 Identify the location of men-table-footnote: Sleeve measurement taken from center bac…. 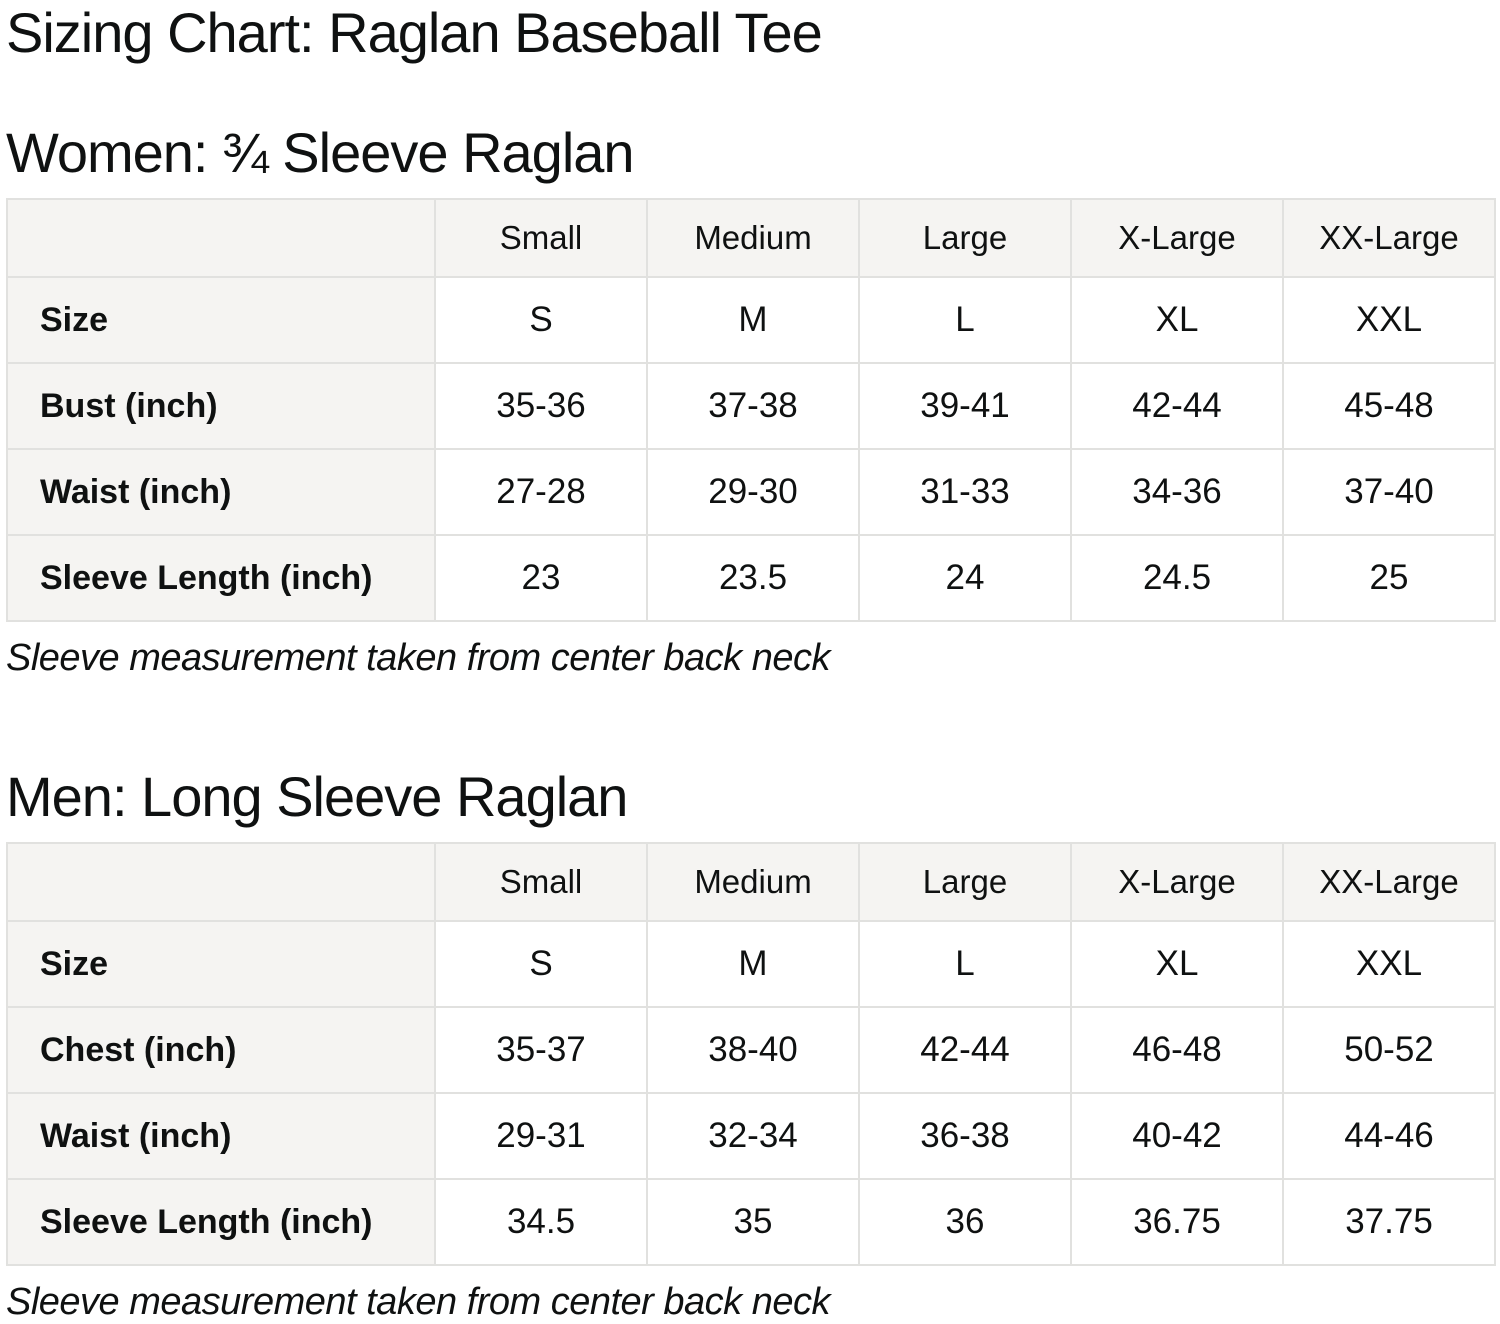
(418, 1302).